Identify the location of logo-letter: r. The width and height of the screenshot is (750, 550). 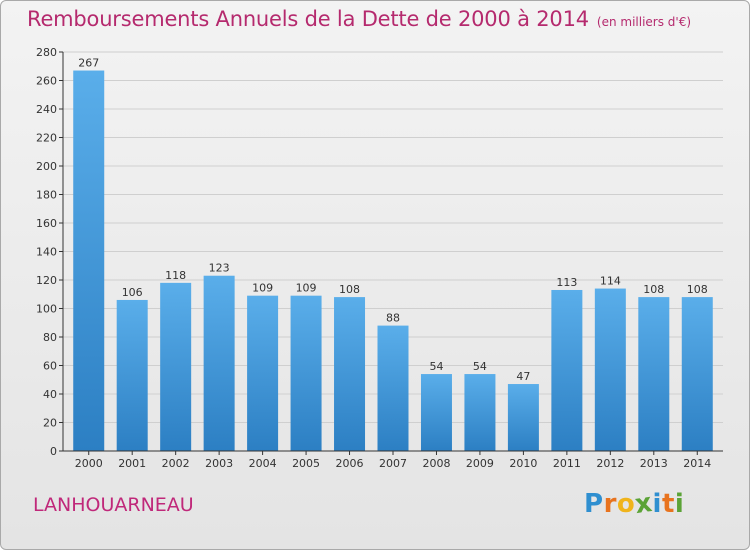
(610, 504).